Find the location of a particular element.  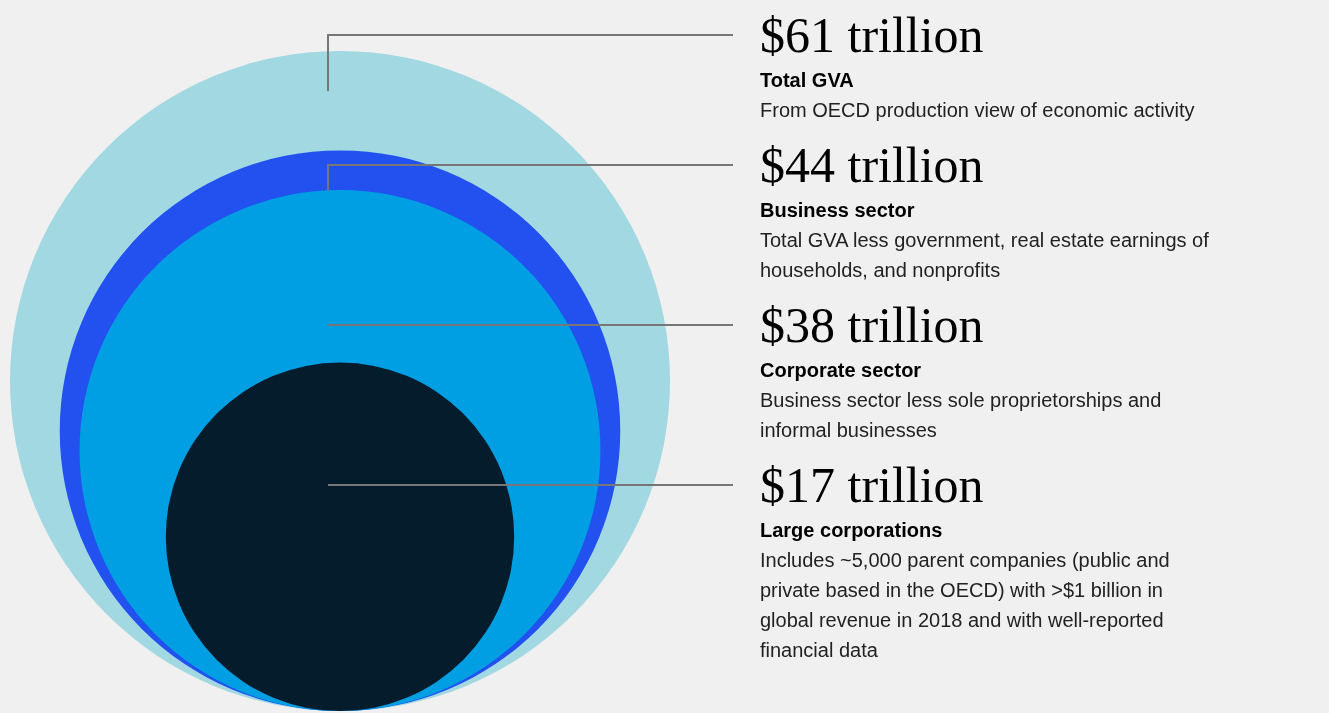

data-label: $38 trillion is located at coordinates (872, 325).